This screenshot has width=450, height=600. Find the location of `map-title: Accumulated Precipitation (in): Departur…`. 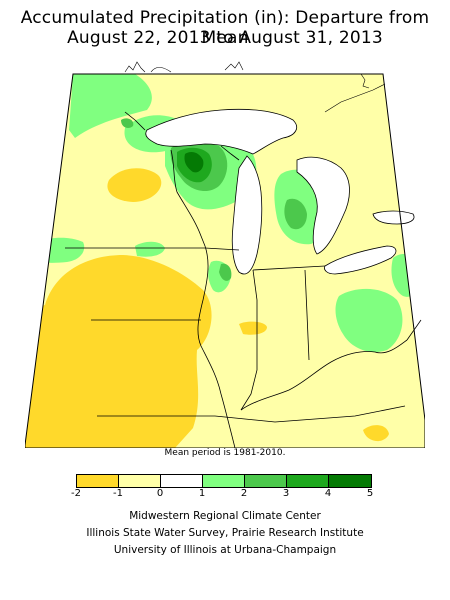

map-title: Accumulated Precipitation (in): Departur… is located at coordinates (225, 28).